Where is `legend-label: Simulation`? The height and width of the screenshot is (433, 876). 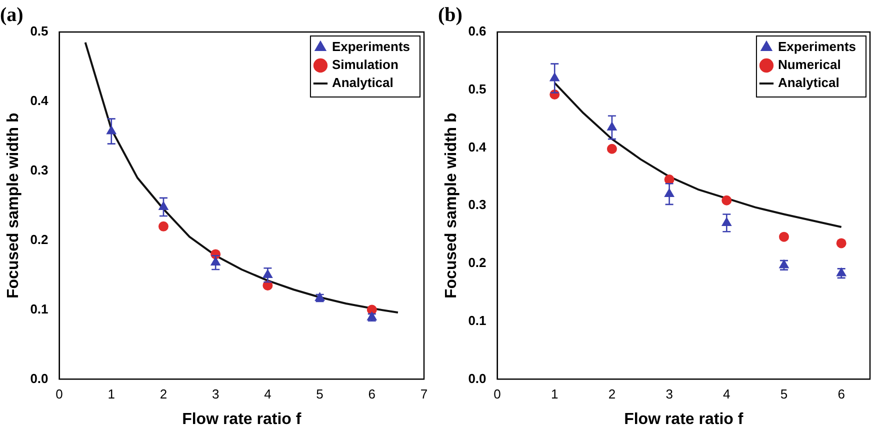
legend-label: Simulation is located at coordinates (365, 64).